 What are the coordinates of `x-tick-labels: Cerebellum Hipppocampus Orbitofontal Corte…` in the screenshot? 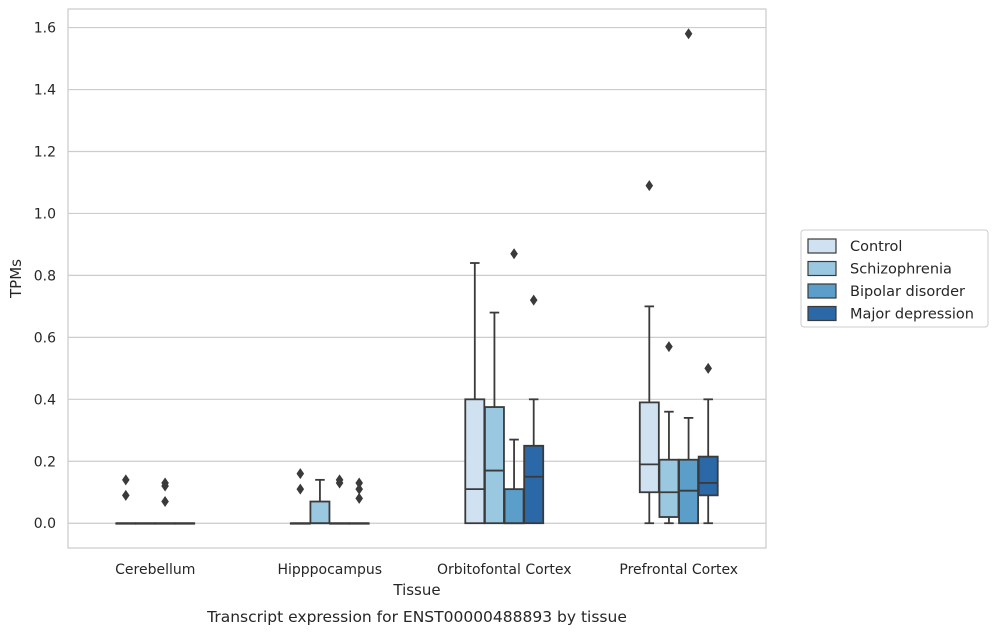 It's located at (426, 570).